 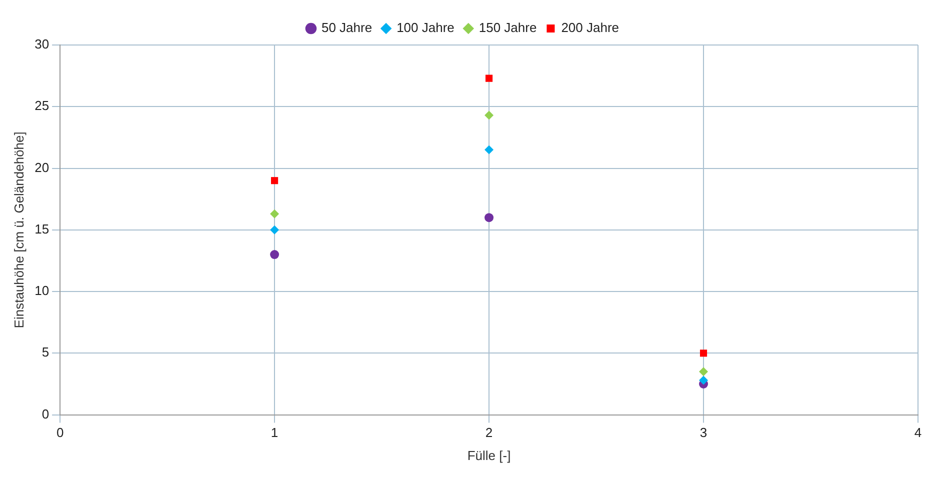 I want to click on legend-label: 150 Jahre, so click(x=507, y=28).